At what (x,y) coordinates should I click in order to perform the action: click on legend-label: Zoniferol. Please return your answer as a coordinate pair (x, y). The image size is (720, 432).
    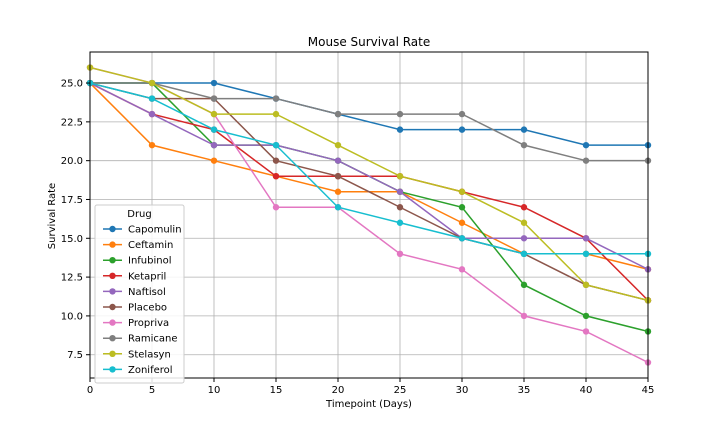
    Looking at the image, I should click on (150, 370).